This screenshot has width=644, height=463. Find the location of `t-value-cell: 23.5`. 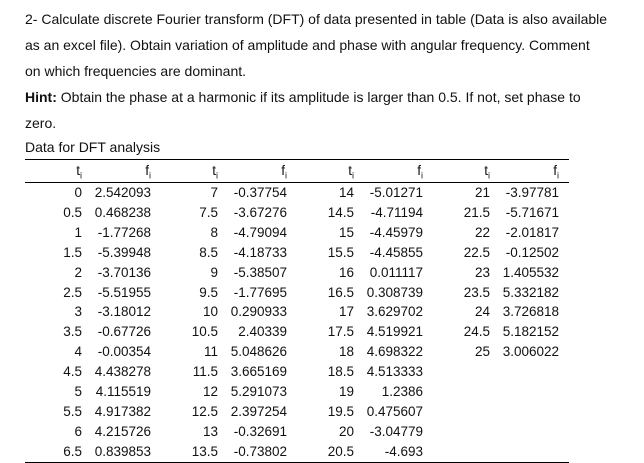

t-value-cell: 23.5 is located at coordinates (476, 292).